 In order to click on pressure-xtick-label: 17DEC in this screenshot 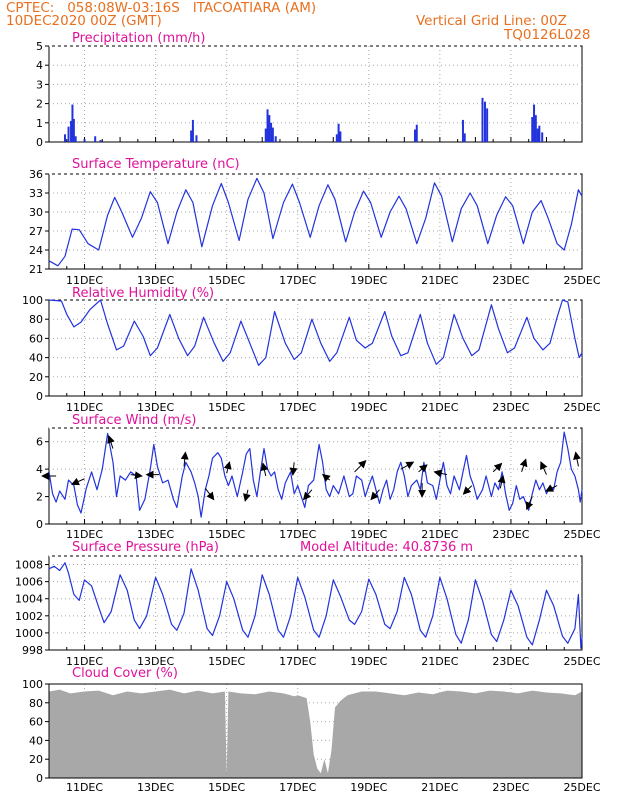, I will do `click(297, 661)`.